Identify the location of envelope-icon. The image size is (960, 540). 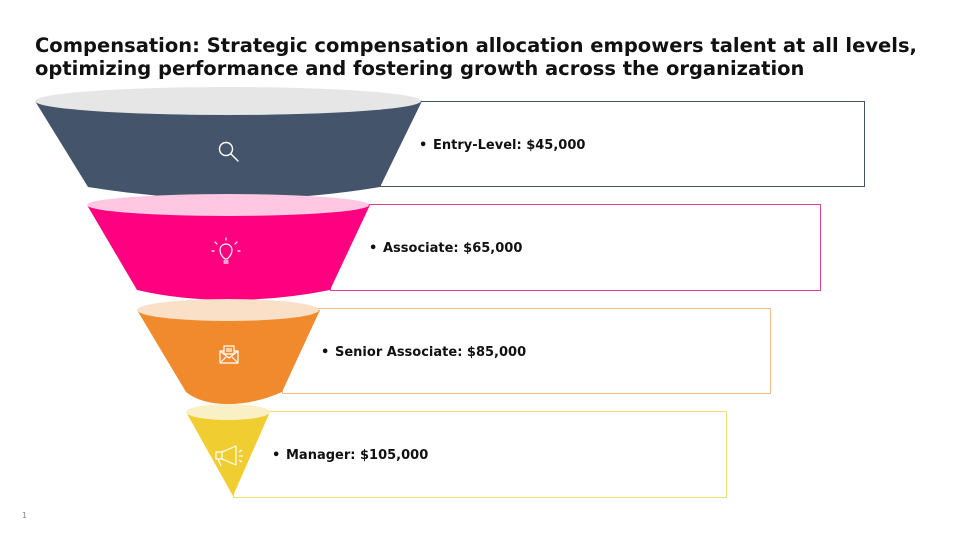
(229, 354).